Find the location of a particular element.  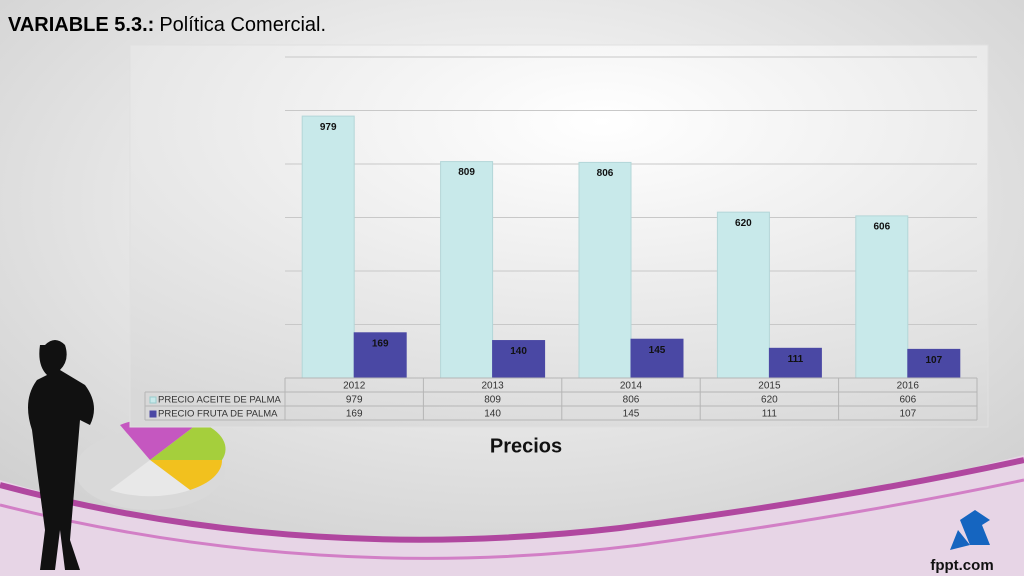

table-value: 169 is located at coordinates (354, 414).